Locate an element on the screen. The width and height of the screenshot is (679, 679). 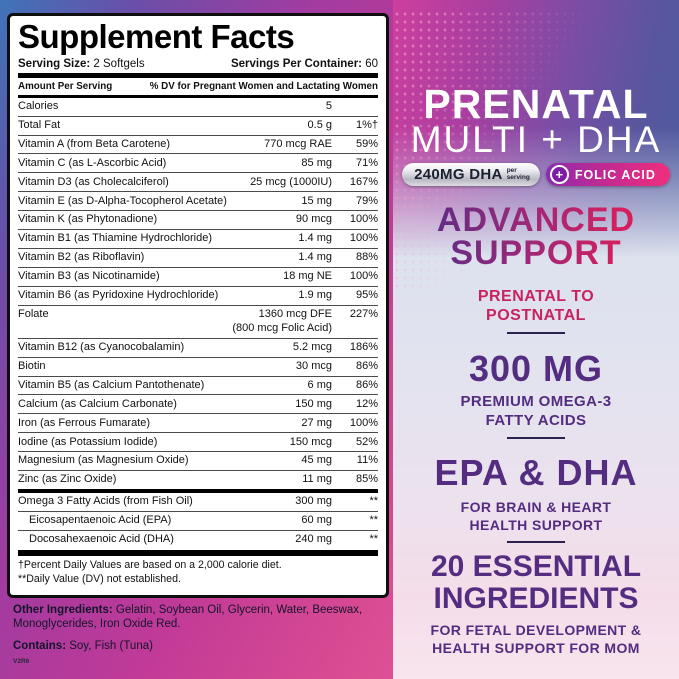
nutrient-amount: 1360 mcg DFE (800 mcg Folic Acid) is located at coordinates (282, 321).